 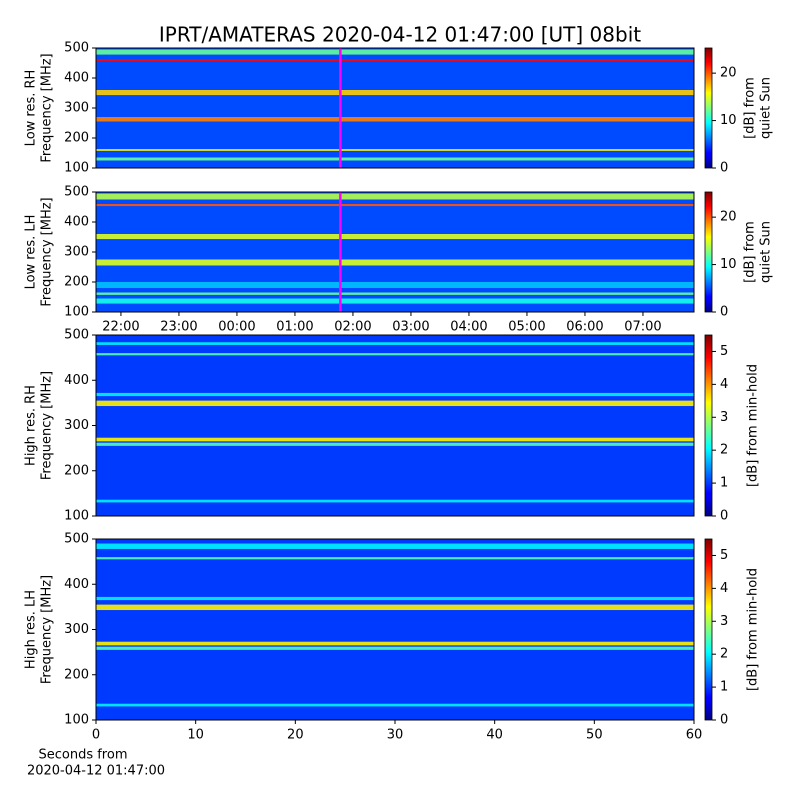 I want to click on y-axis-label: Low res. LH, so click(x=31, y=252).